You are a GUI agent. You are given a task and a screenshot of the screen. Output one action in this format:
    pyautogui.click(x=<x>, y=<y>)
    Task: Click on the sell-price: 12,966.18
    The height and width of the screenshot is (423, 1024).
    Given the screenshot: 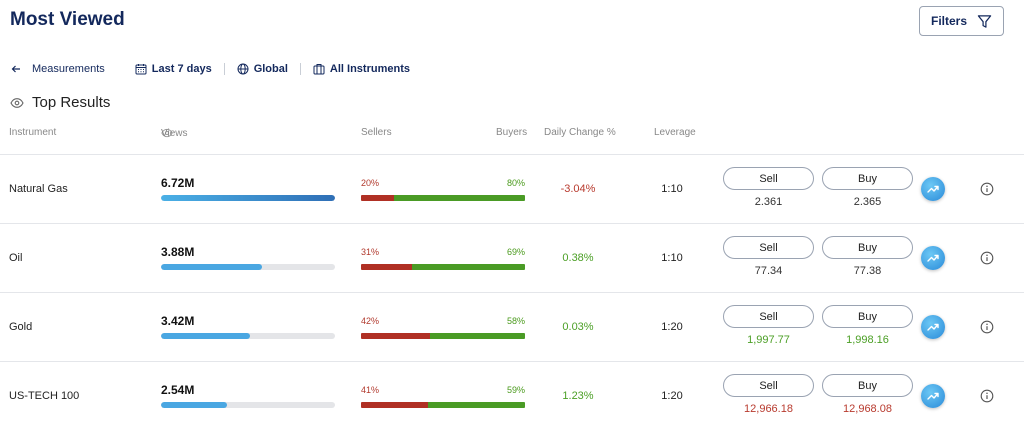 What is the action you would take?
    pyautogui.click(x=768, y=409)
    